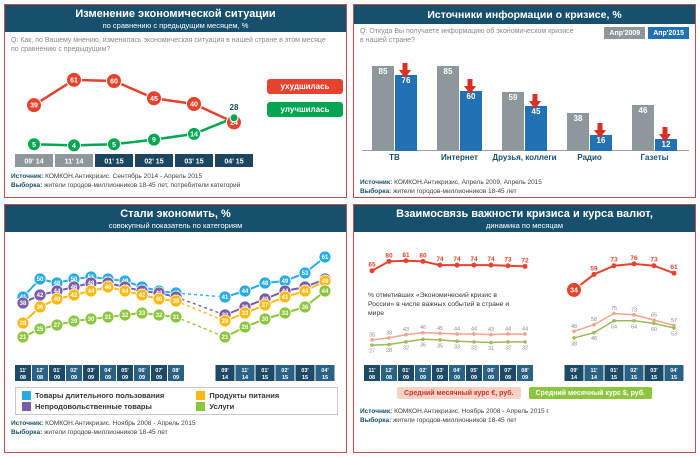 Image resolution: width=700 pixels, height=457 pixels. Describe the element at coordinates (200, 295) in the screenshot. I see `gap-connector` at that location.